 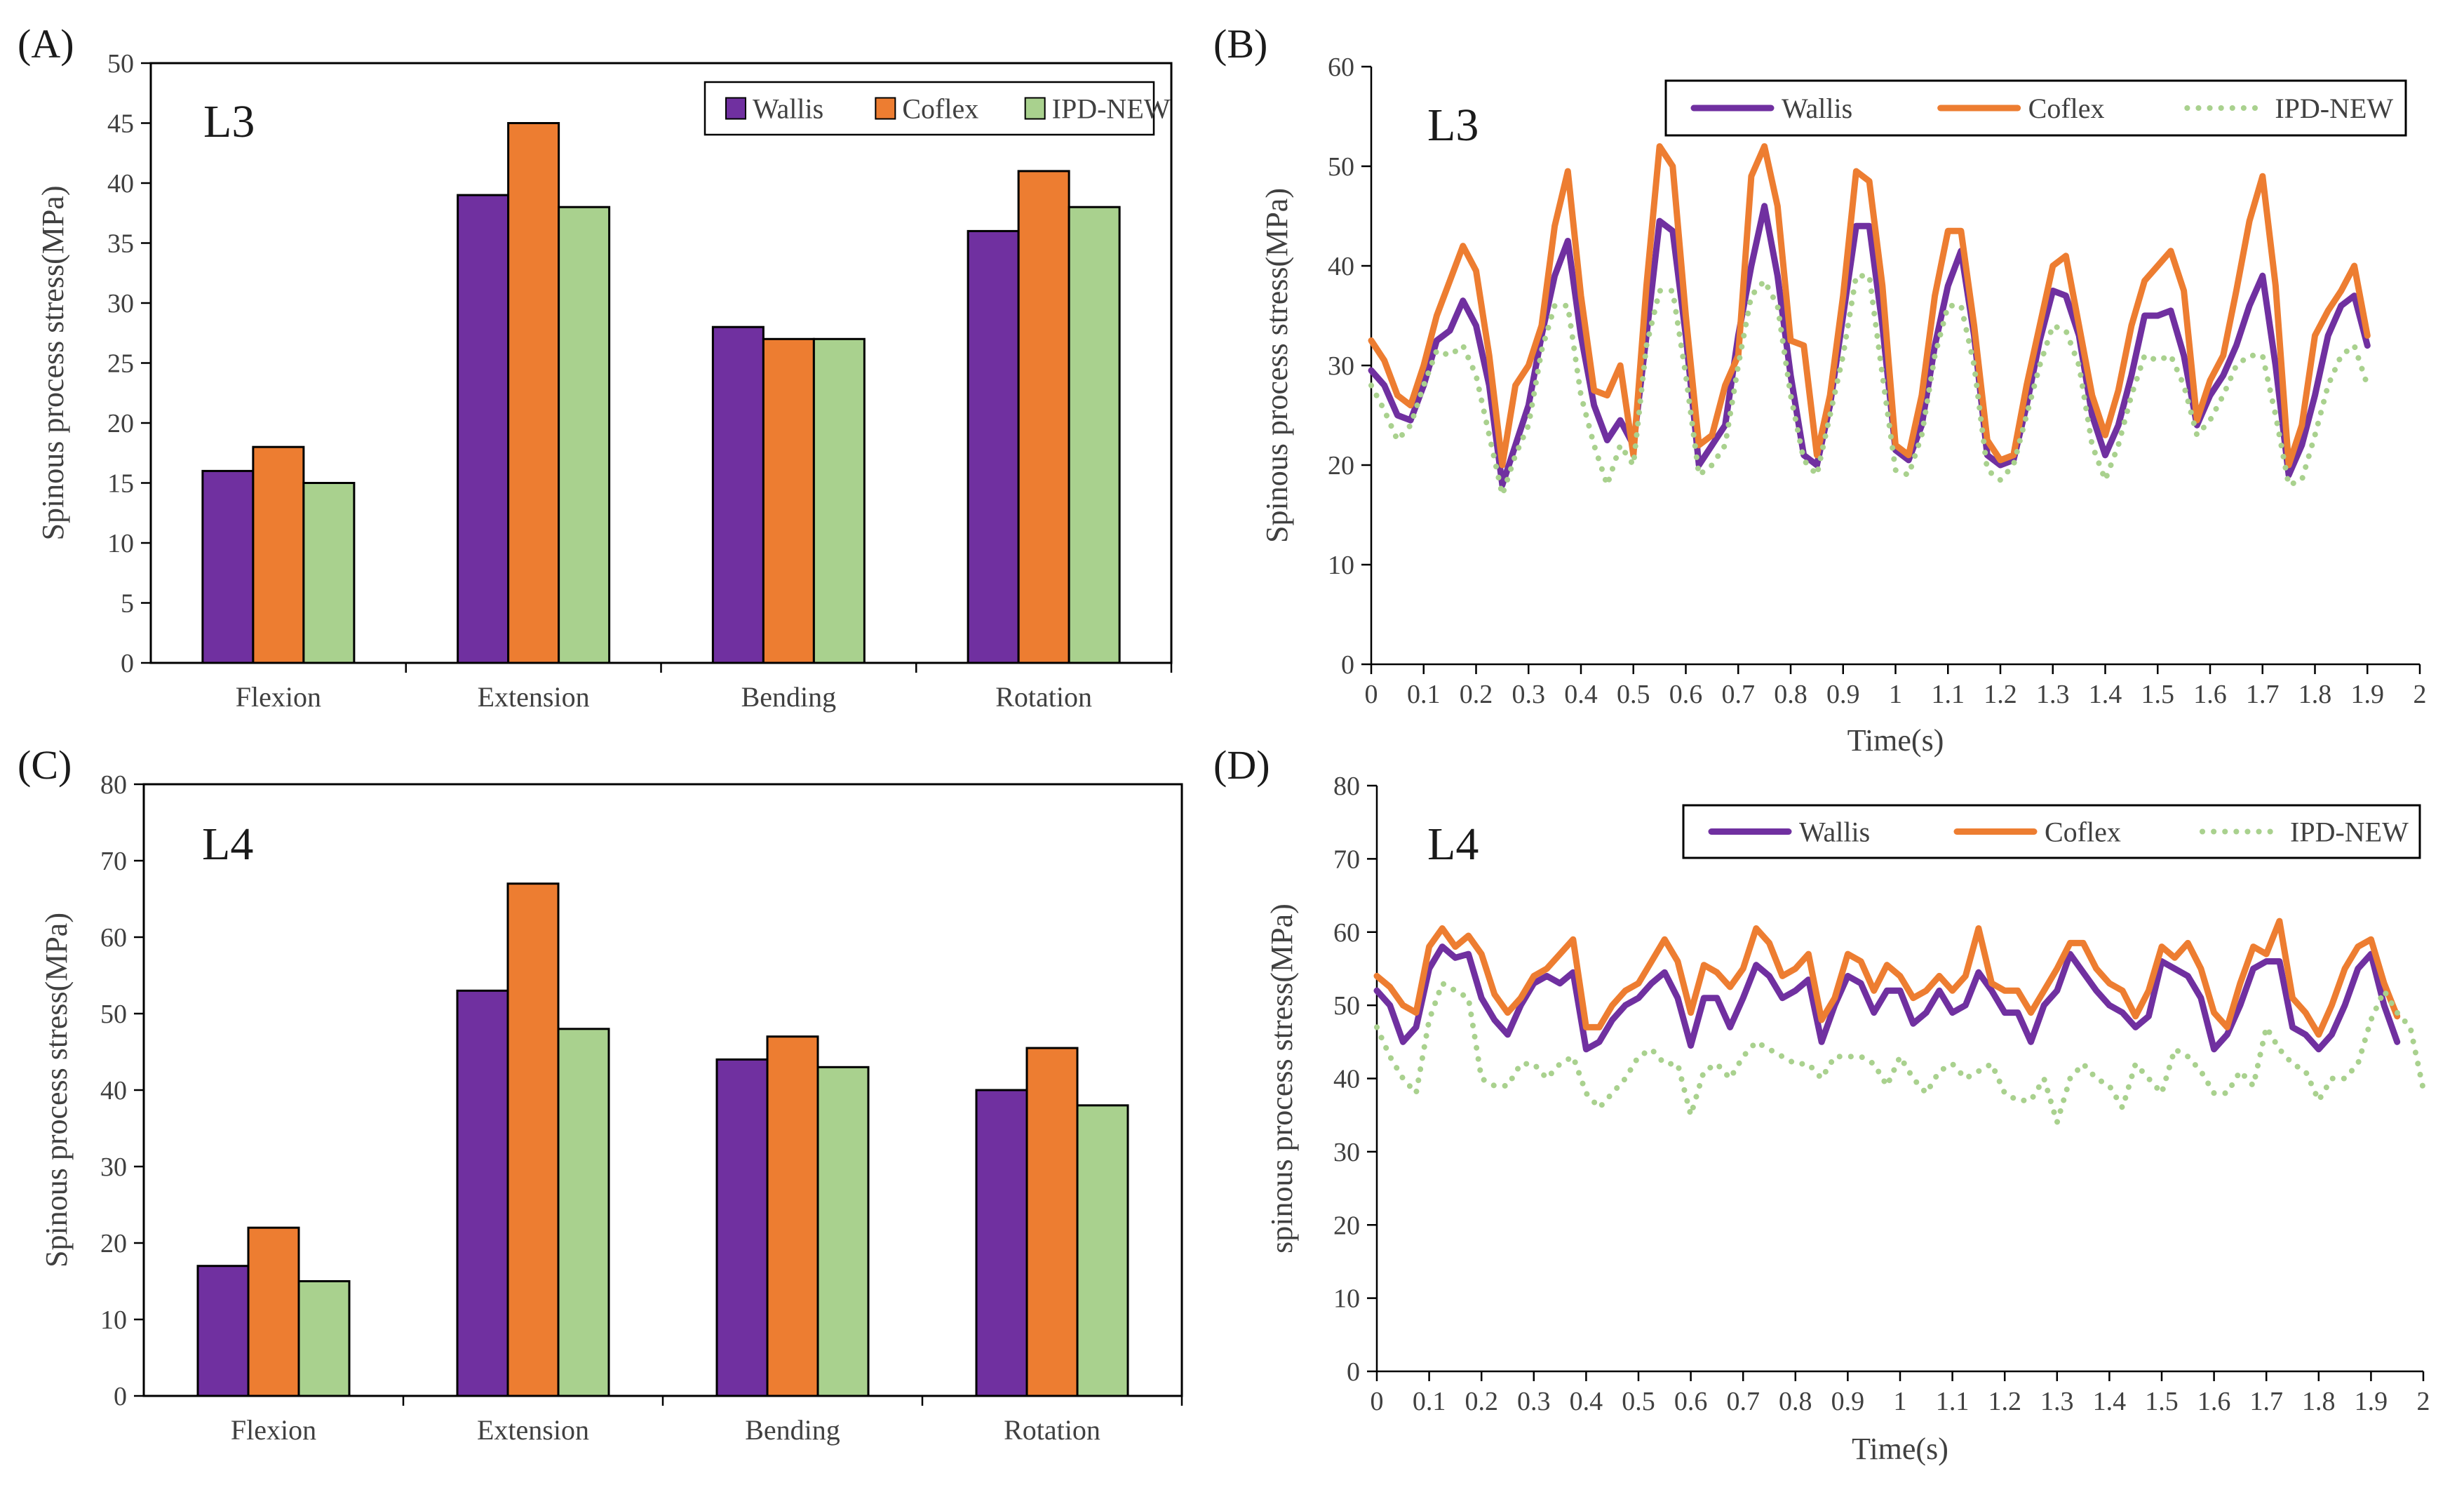 I want to click on x-tick-label: 1.6, so click(x=2214, y=1401).